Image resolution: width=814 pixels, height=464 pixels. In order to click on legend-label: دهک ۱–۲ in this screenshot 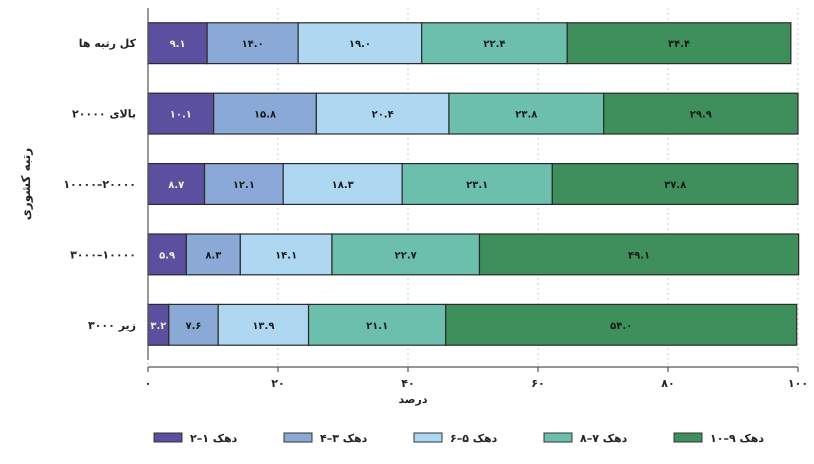, I will do `click(214, 438)`.